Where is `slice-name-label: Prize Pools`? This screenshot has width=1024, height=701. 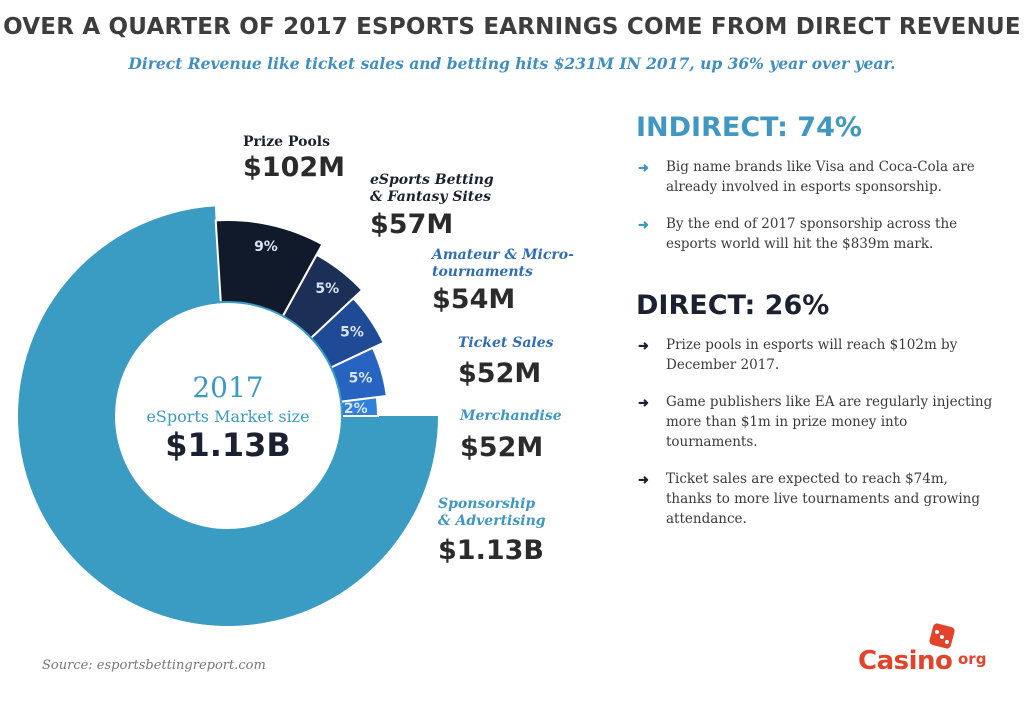 slice-name-label: Prize Pools is located at coordinates (286, 142).